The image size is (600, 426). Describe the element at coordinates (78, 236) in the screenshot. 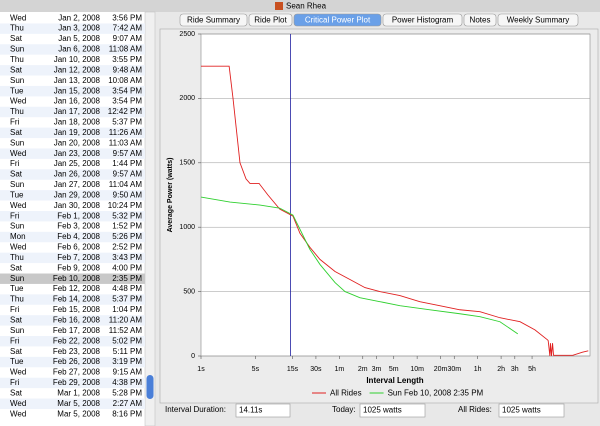

I see `ride-date: Feb 4, 2008` at that location.